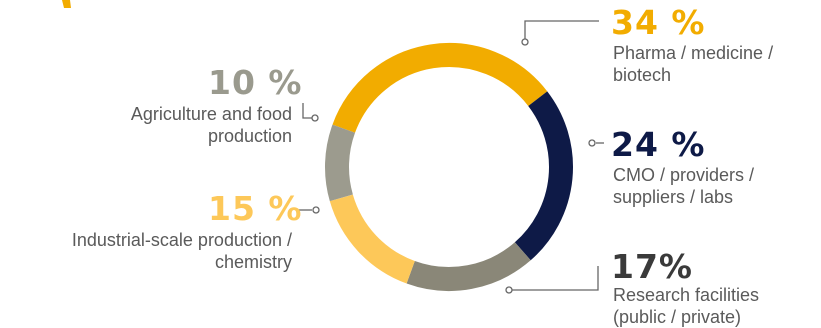 Image resolution: width=821 pixels, height=328 pixels. I want to click on agriculture-leader-dot, so click(315, 118).